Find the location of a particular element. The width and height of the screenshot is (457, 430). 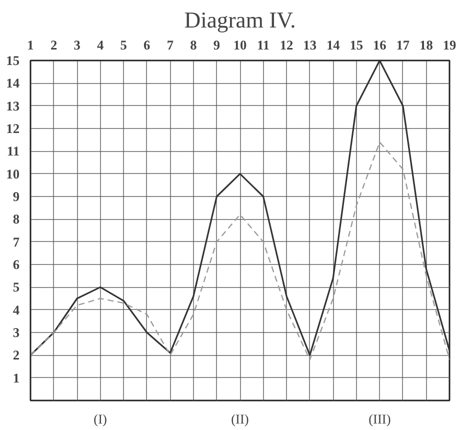

y-tick-label: 5 is located at coordinates (16, 287).